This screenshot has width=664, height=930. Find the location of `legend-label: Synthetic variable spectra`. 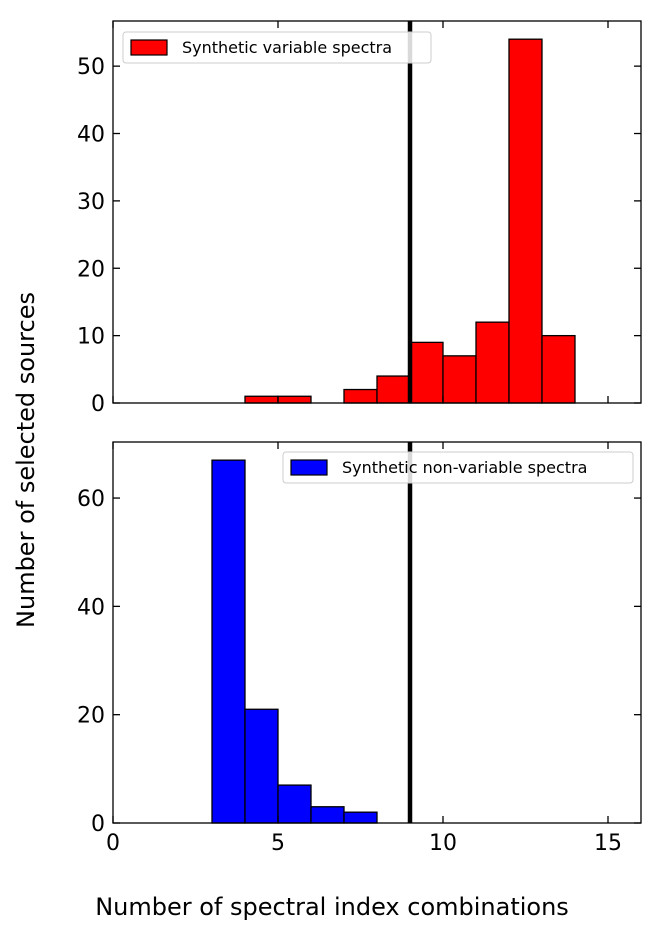

legend-label: Synthetic variable spectra is located at coordinates (287, 47).